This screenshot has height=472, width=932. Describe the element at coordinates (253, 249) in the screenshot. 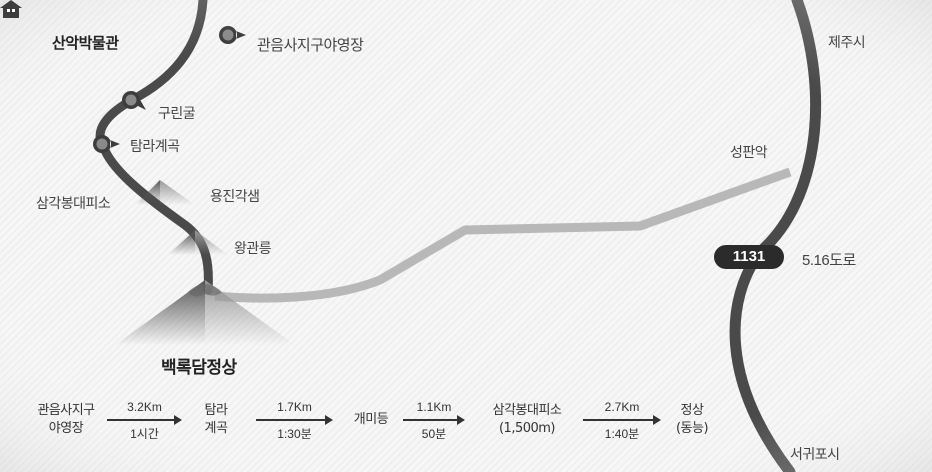

I see `label-ridge: 왕관릉` at that location.